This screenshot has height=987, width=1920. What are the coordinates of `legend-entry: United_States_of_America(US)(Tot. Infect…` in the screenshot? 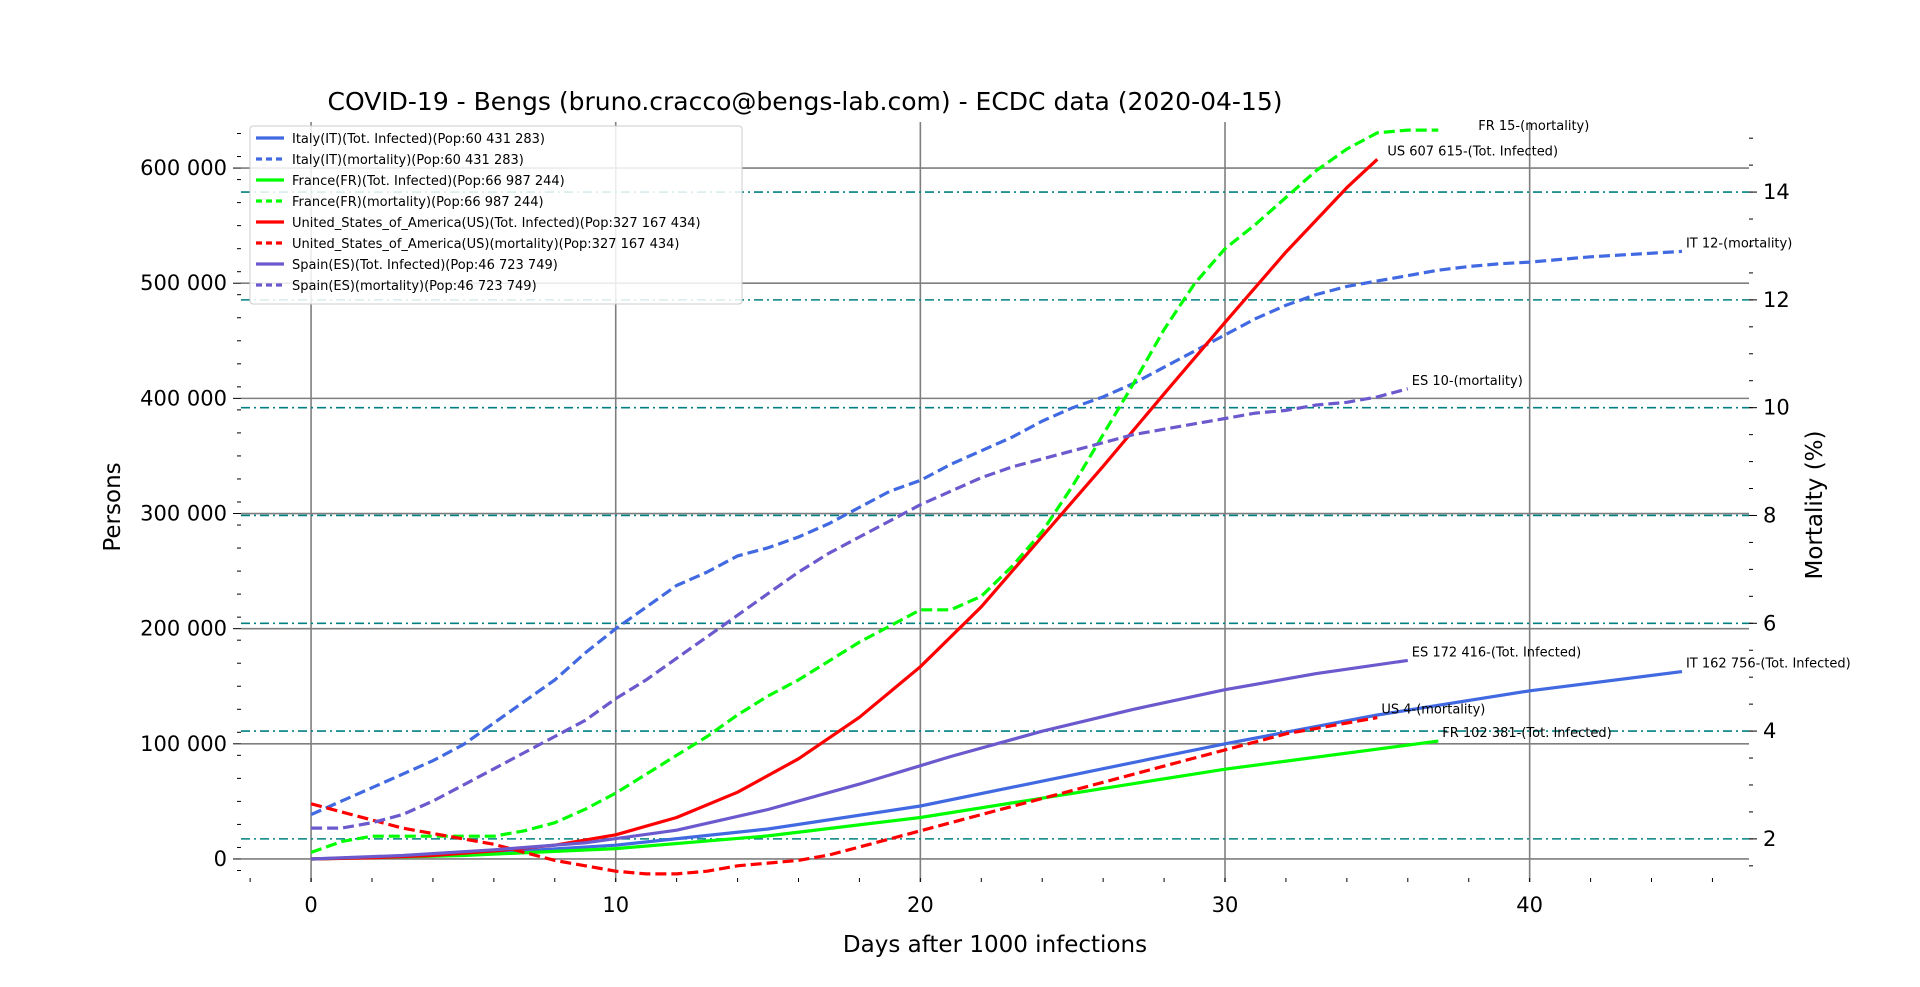 It's located at (496, 223).